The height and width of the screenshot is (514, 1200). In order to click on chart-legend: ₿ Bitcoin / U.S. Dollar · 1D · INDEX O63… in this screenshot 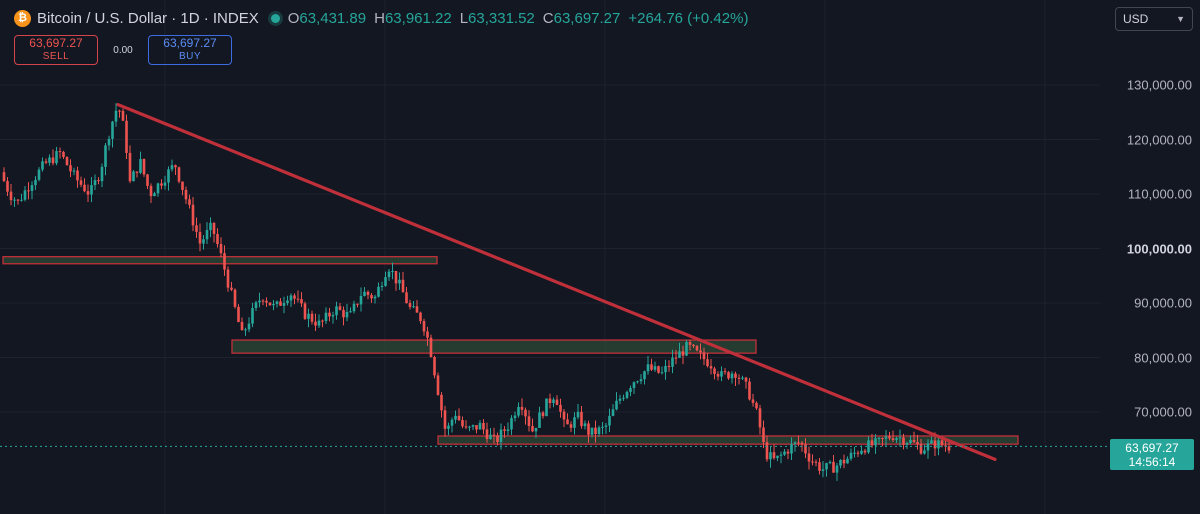, I will do `click(381, 18)`.